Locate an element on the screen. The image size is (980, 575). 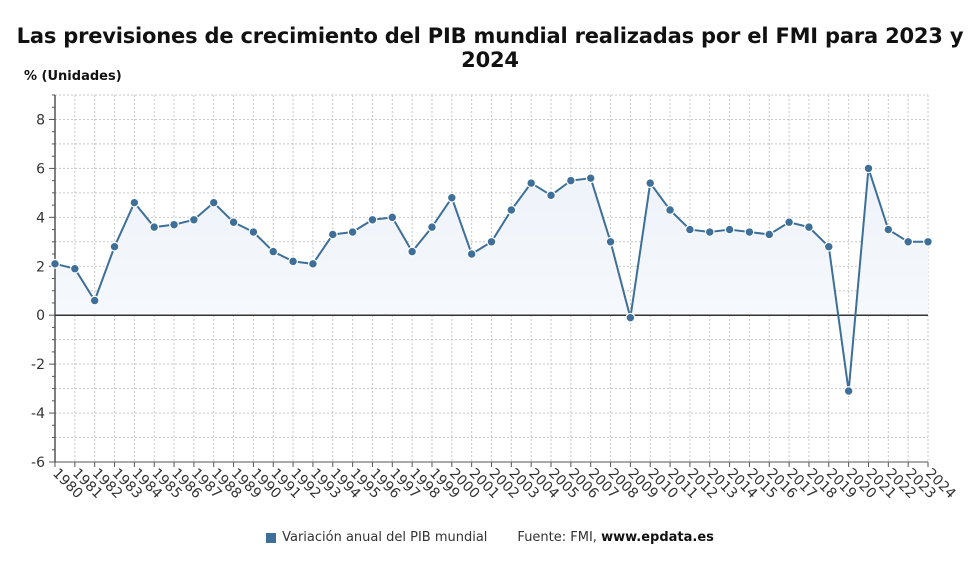
data-point-2000 is located at coordinates (451, 197).